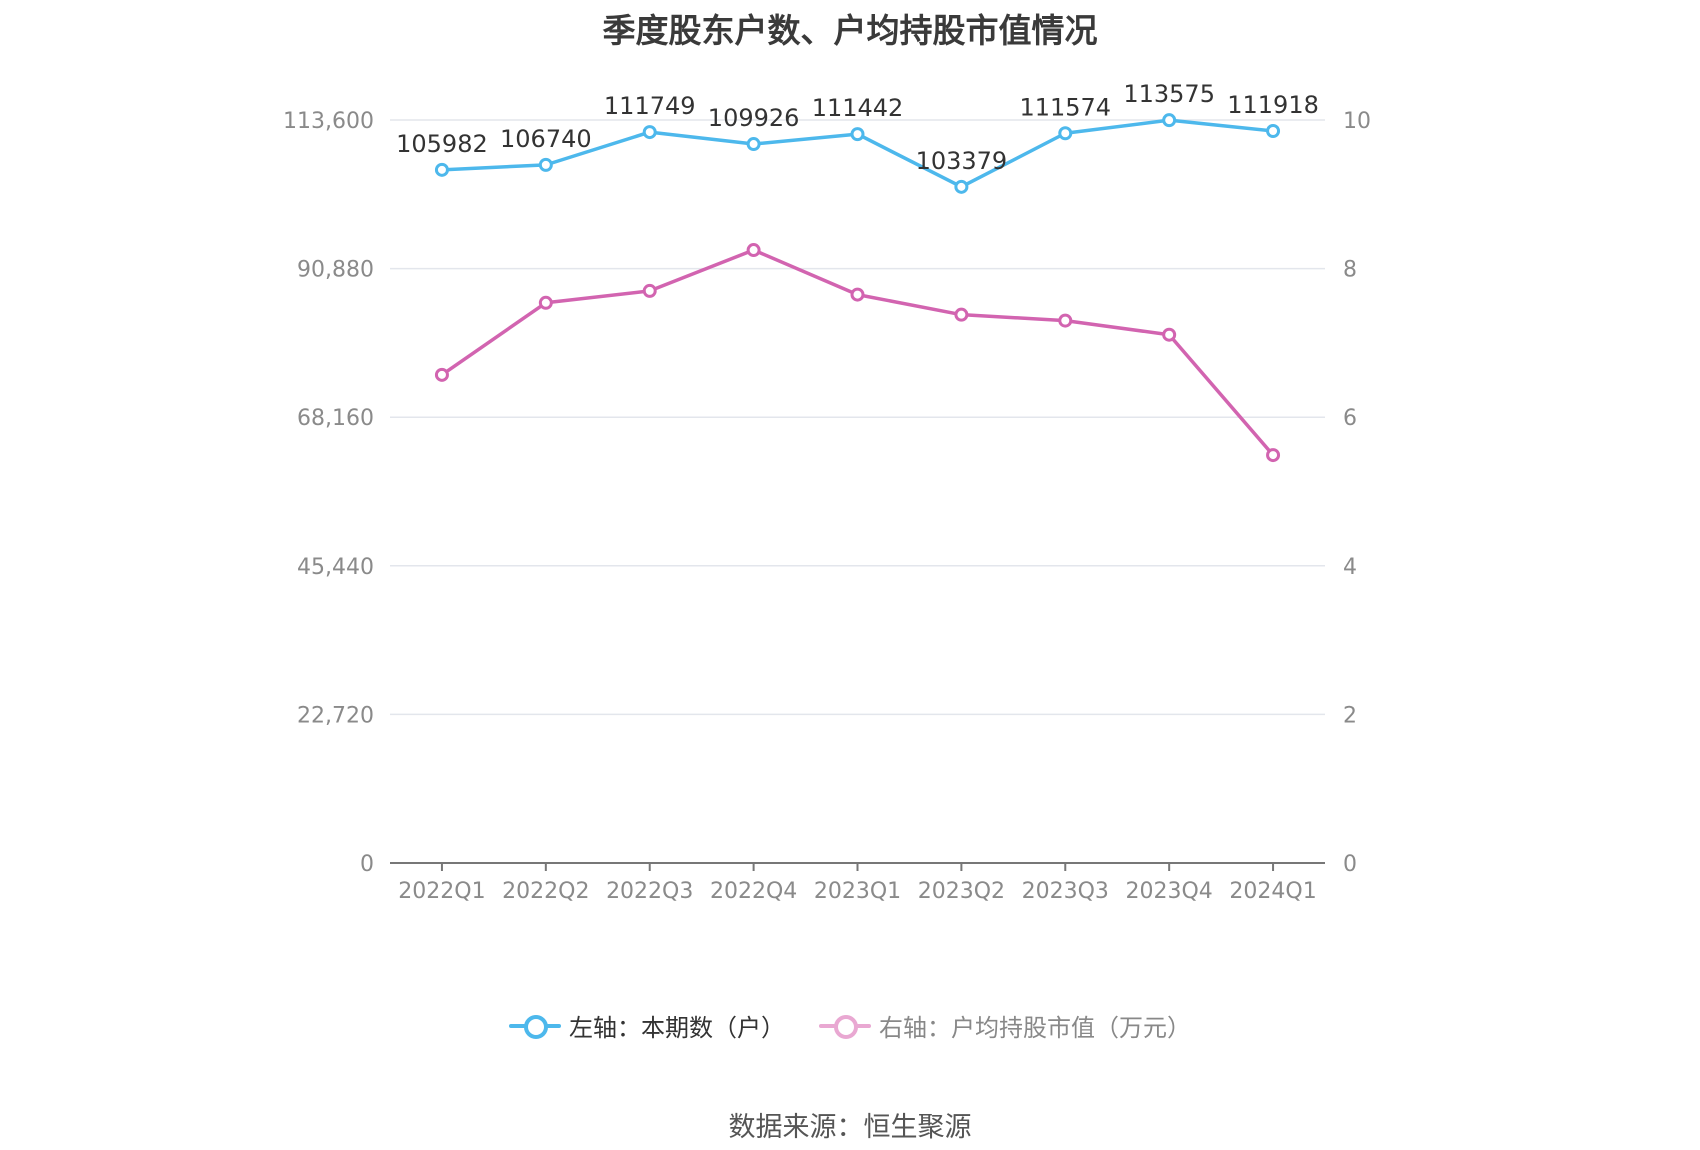 This screenshot has height=1150, width=1700. Describe the element at coordinates (753, 891) in the screenshot. I see `x-axis-tick-label: 2022Q4` at that location.